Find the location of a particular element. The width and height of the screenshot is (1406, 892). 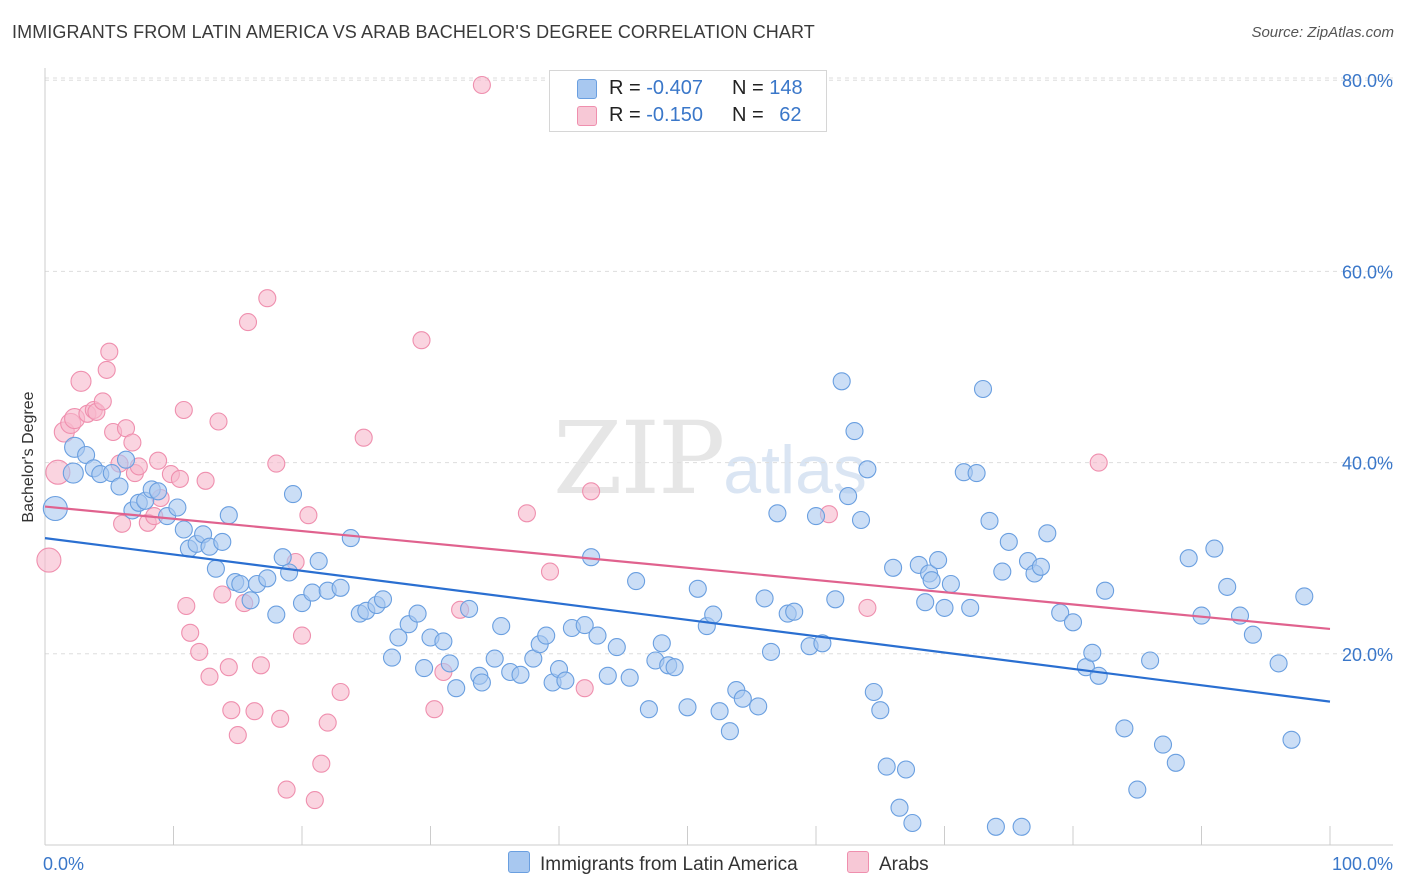

x-tick-label-0: 0.0% is located at coordinates (63, 864).